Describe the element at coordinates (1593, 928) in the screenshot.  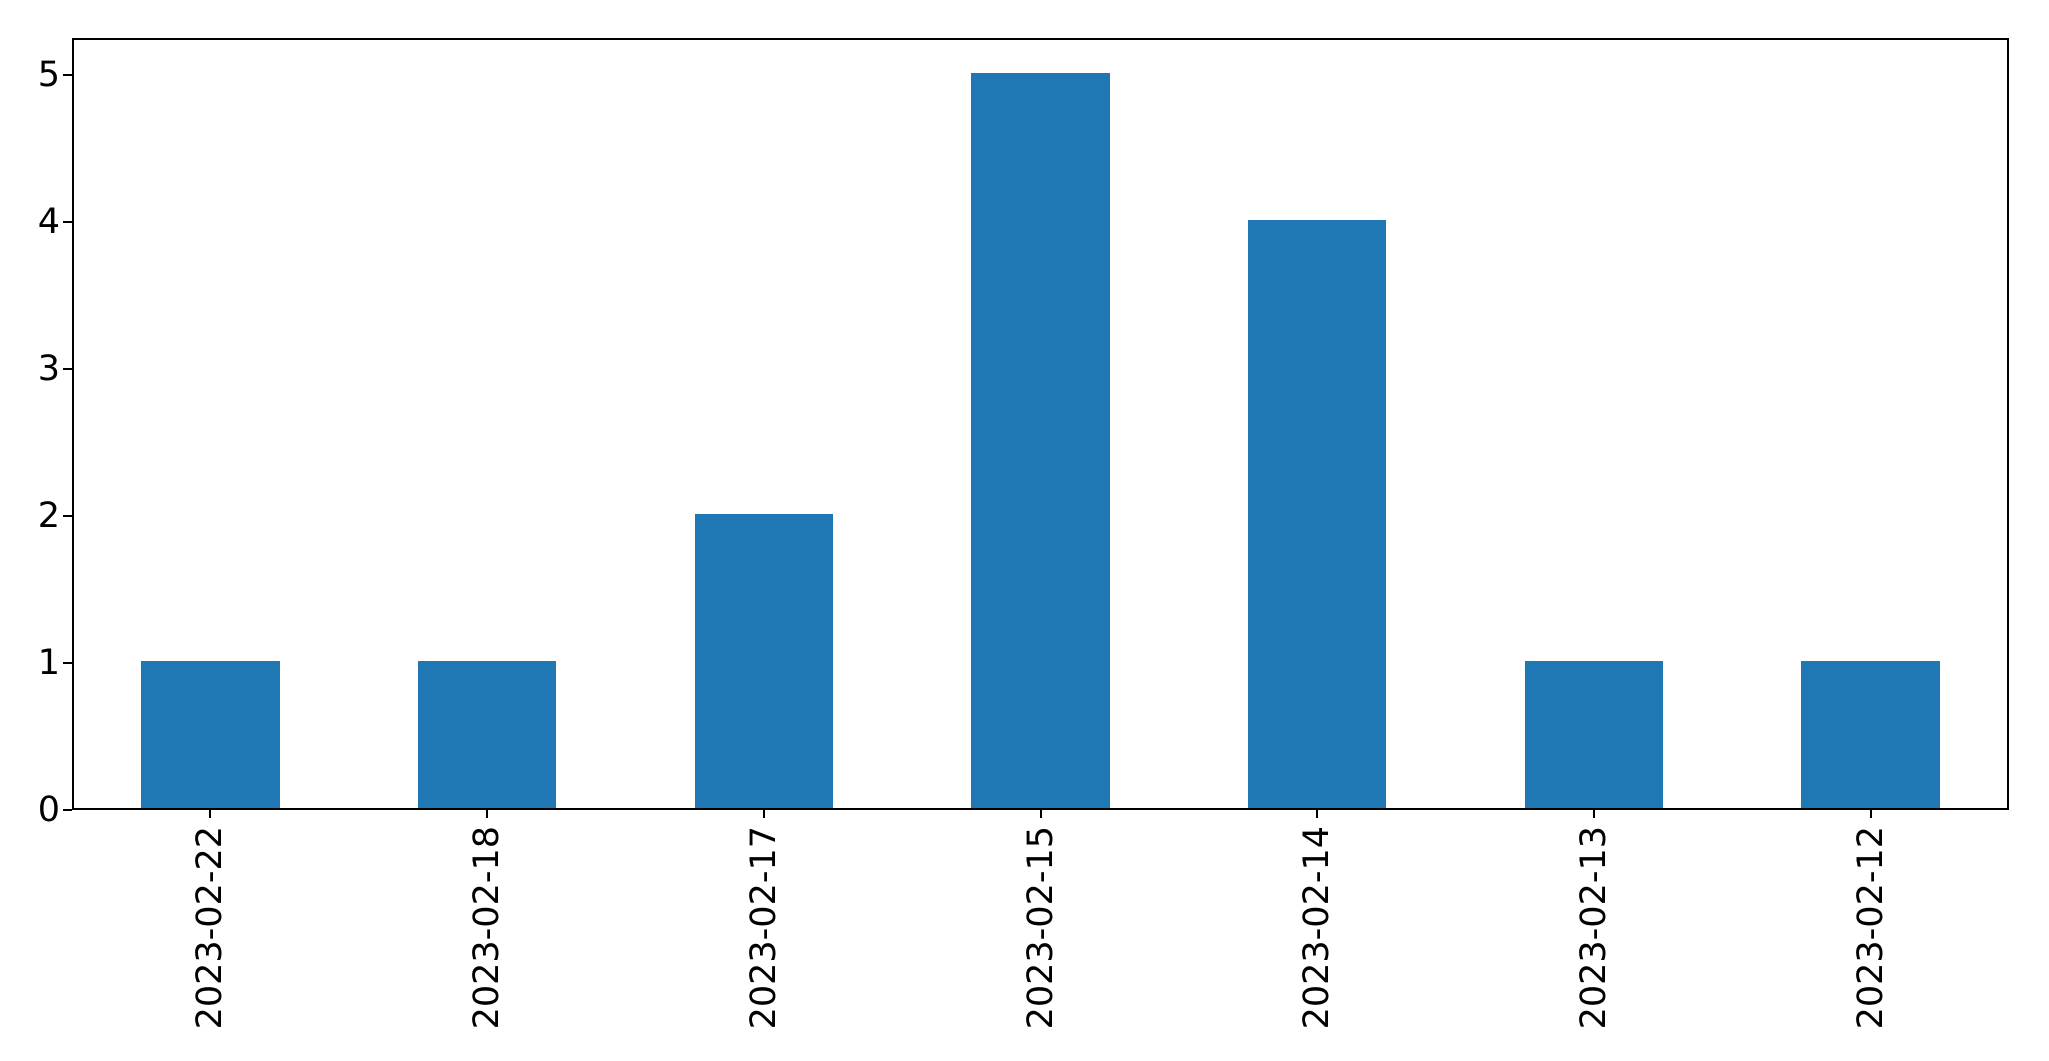
I see `x-tick-label-text: 2023-02-13` at that location.